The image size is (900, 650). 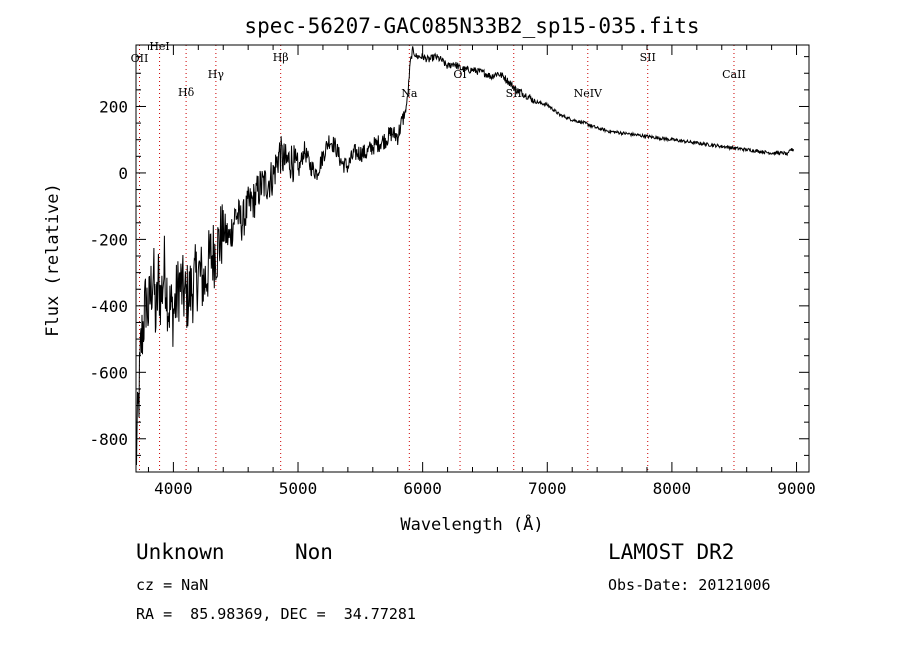 What do you see at coordinates (671, 552) in the screenshot?
I see `survey-name: LAMOST DR2` at bounding box center [671, 552].